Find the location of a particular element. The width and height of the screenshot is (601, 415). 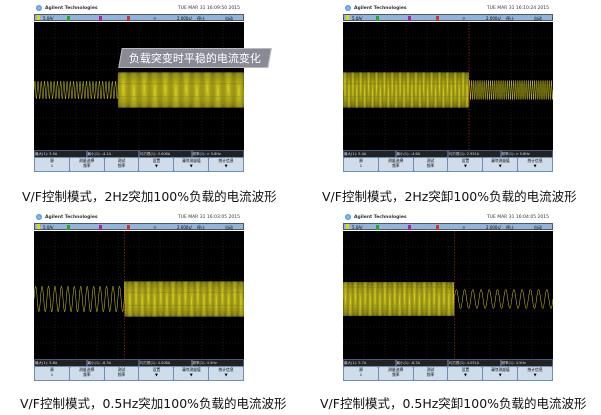

measurement-value: 5.7A is located at coordinates (362, 363).